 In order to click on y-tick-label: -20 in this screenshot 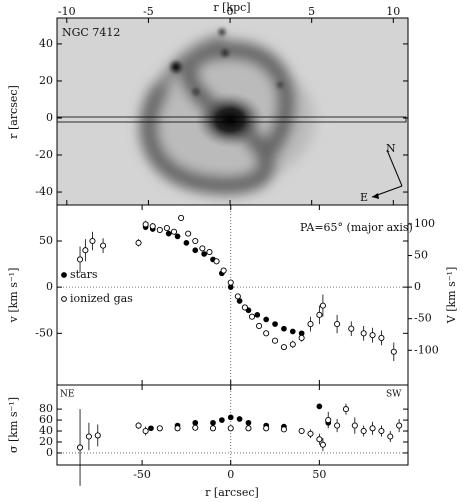, I will do `click(44, 154)`.